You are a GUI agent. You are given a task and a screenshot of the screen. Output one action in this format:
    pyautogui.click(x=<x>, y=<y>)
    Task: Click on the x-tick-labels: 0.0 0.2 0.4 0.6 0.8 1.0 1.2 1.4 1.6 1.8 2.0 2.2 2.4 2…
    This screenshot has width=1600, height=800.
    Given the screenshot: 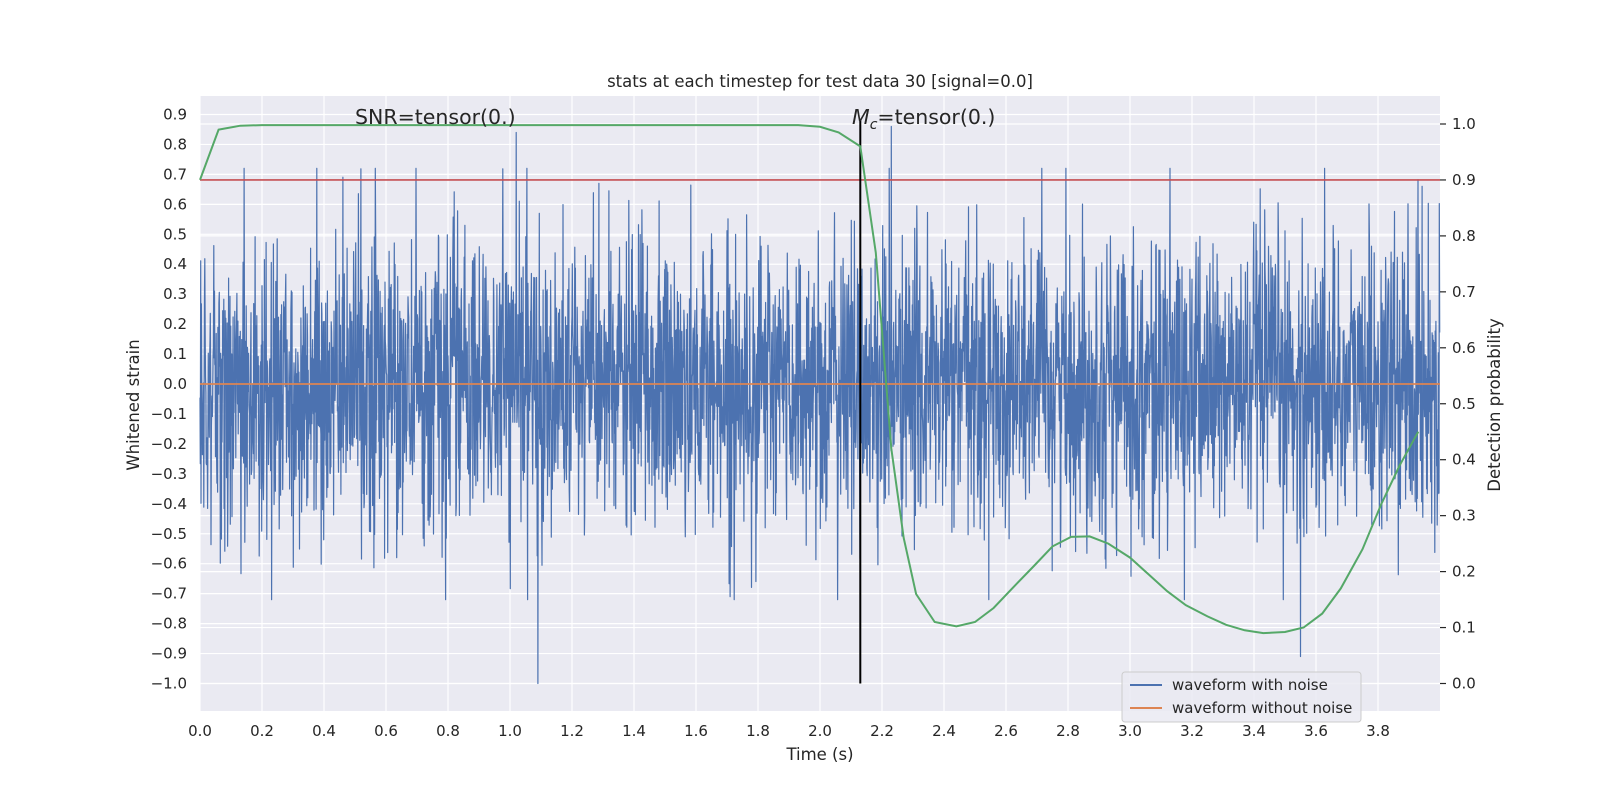 What is the action you would take?
    pyautogui.click(x=789, y=731)
    